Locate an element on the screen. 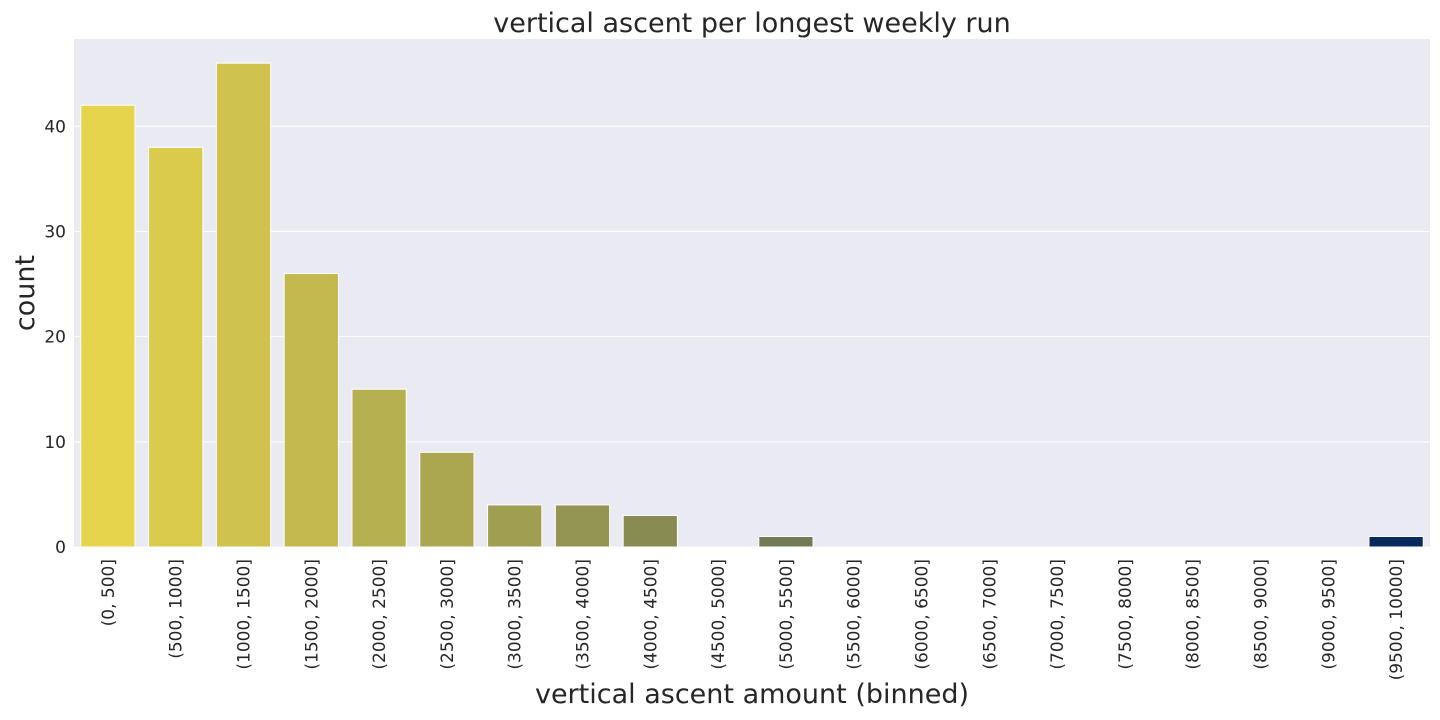 This screenshot has height=720, width=1440. y-axis-label: count is located at coordinates (25, 293).